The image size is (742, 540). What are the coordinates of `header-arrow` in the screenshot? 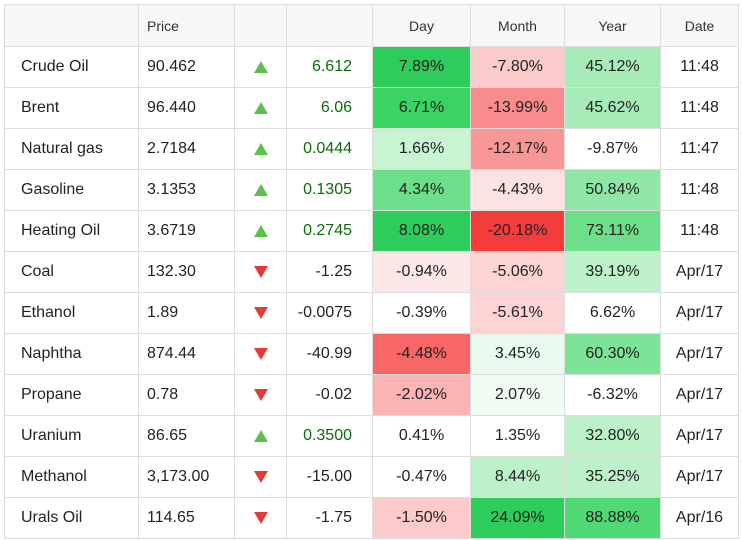 It's located at (260, 25).